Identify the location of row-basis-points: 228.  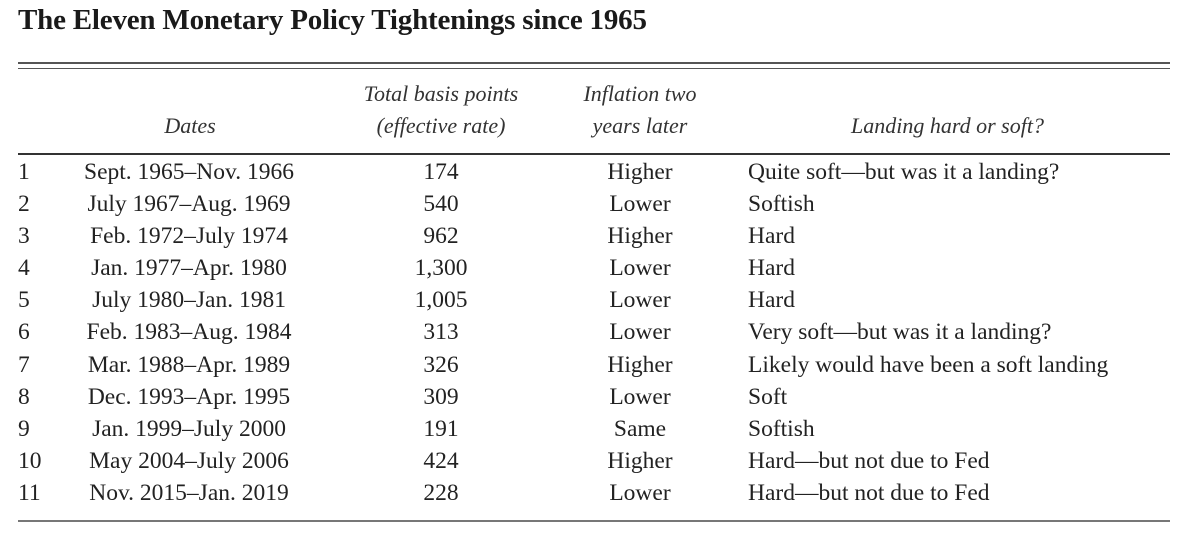
(441, 492).